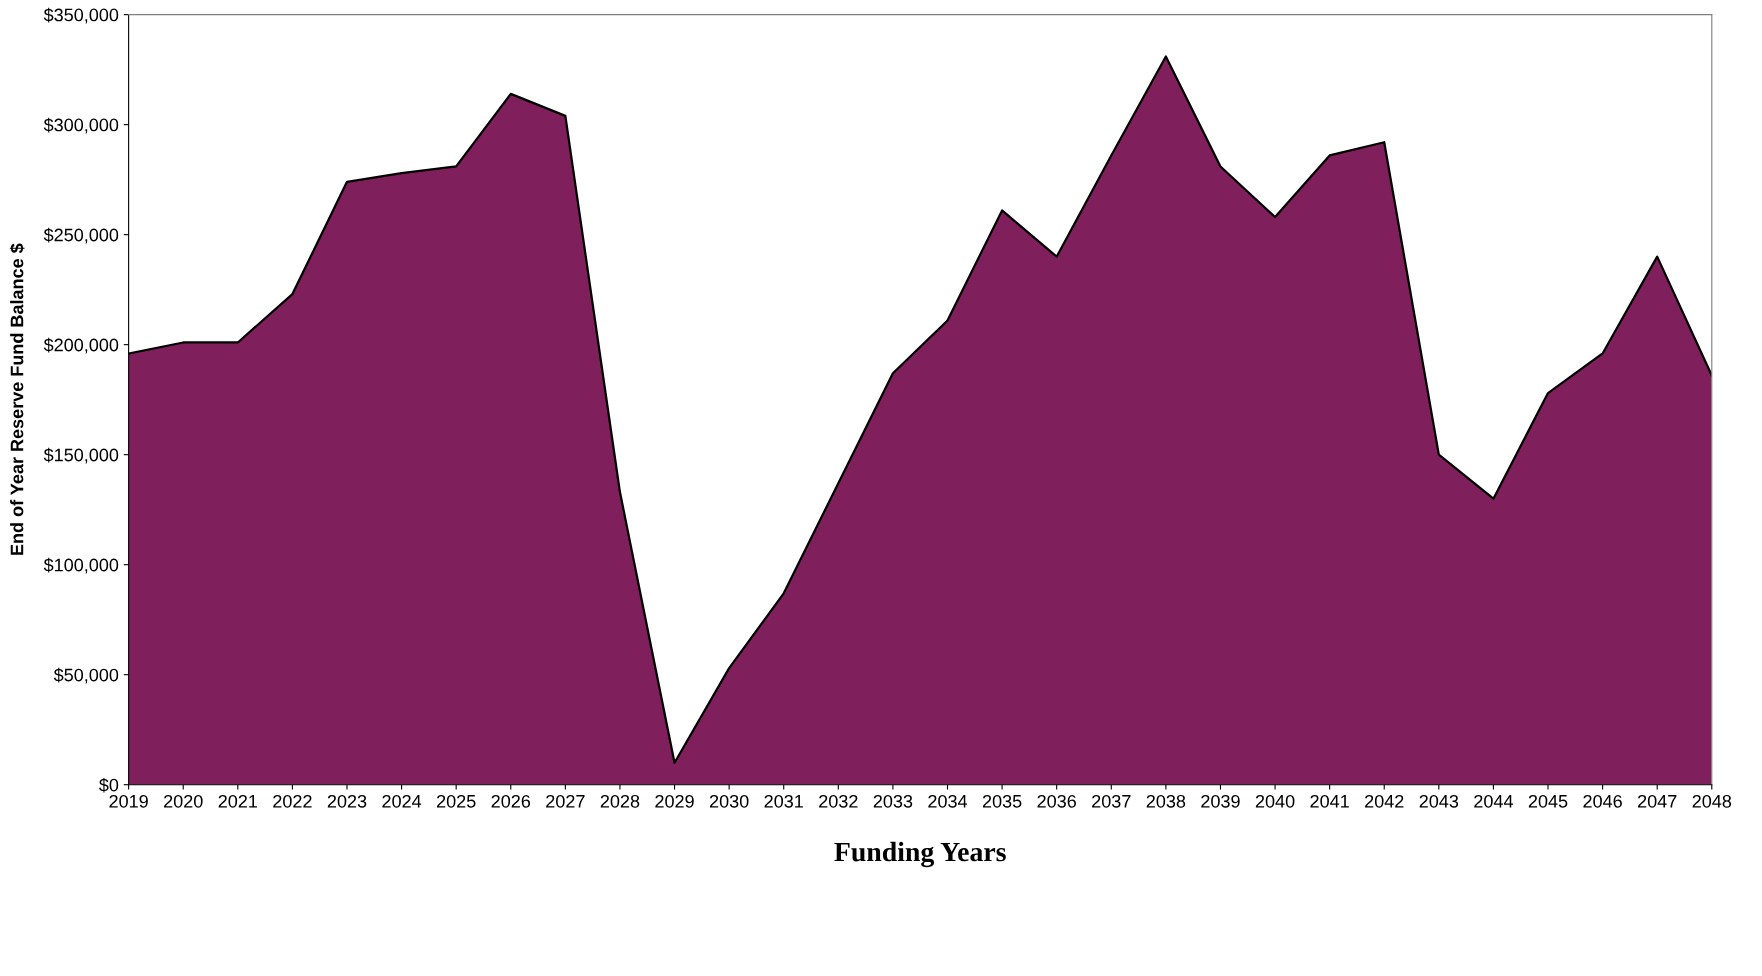 The width and height of the screenshot is (1762, 976). Describe the element at coordinates (17, 399) in the screenshot. I see `y-axis-title: End of Year Reserve Fund Balance $` at that location.